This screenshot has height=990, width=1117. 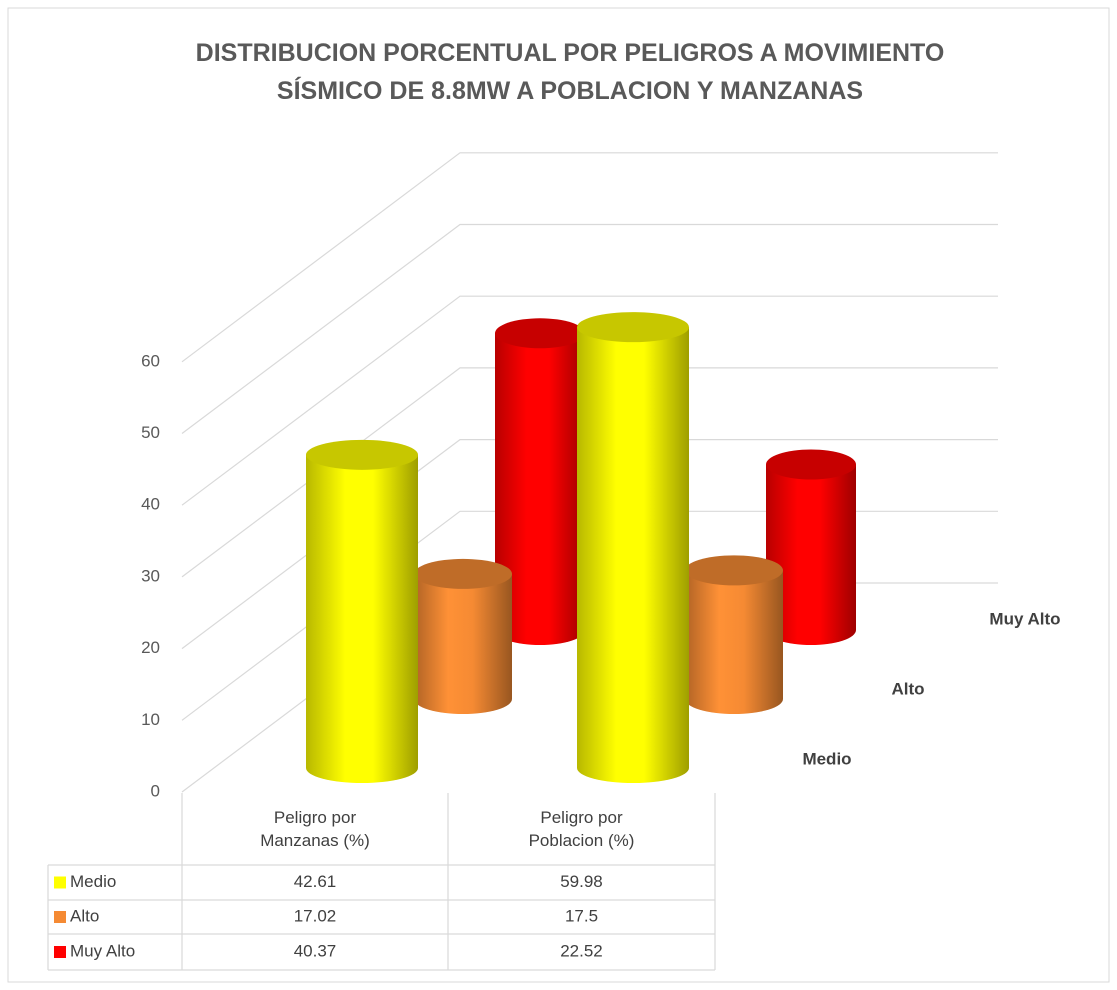 I want to click on legend-label: Muy Alto, so click(x=102, y=950).